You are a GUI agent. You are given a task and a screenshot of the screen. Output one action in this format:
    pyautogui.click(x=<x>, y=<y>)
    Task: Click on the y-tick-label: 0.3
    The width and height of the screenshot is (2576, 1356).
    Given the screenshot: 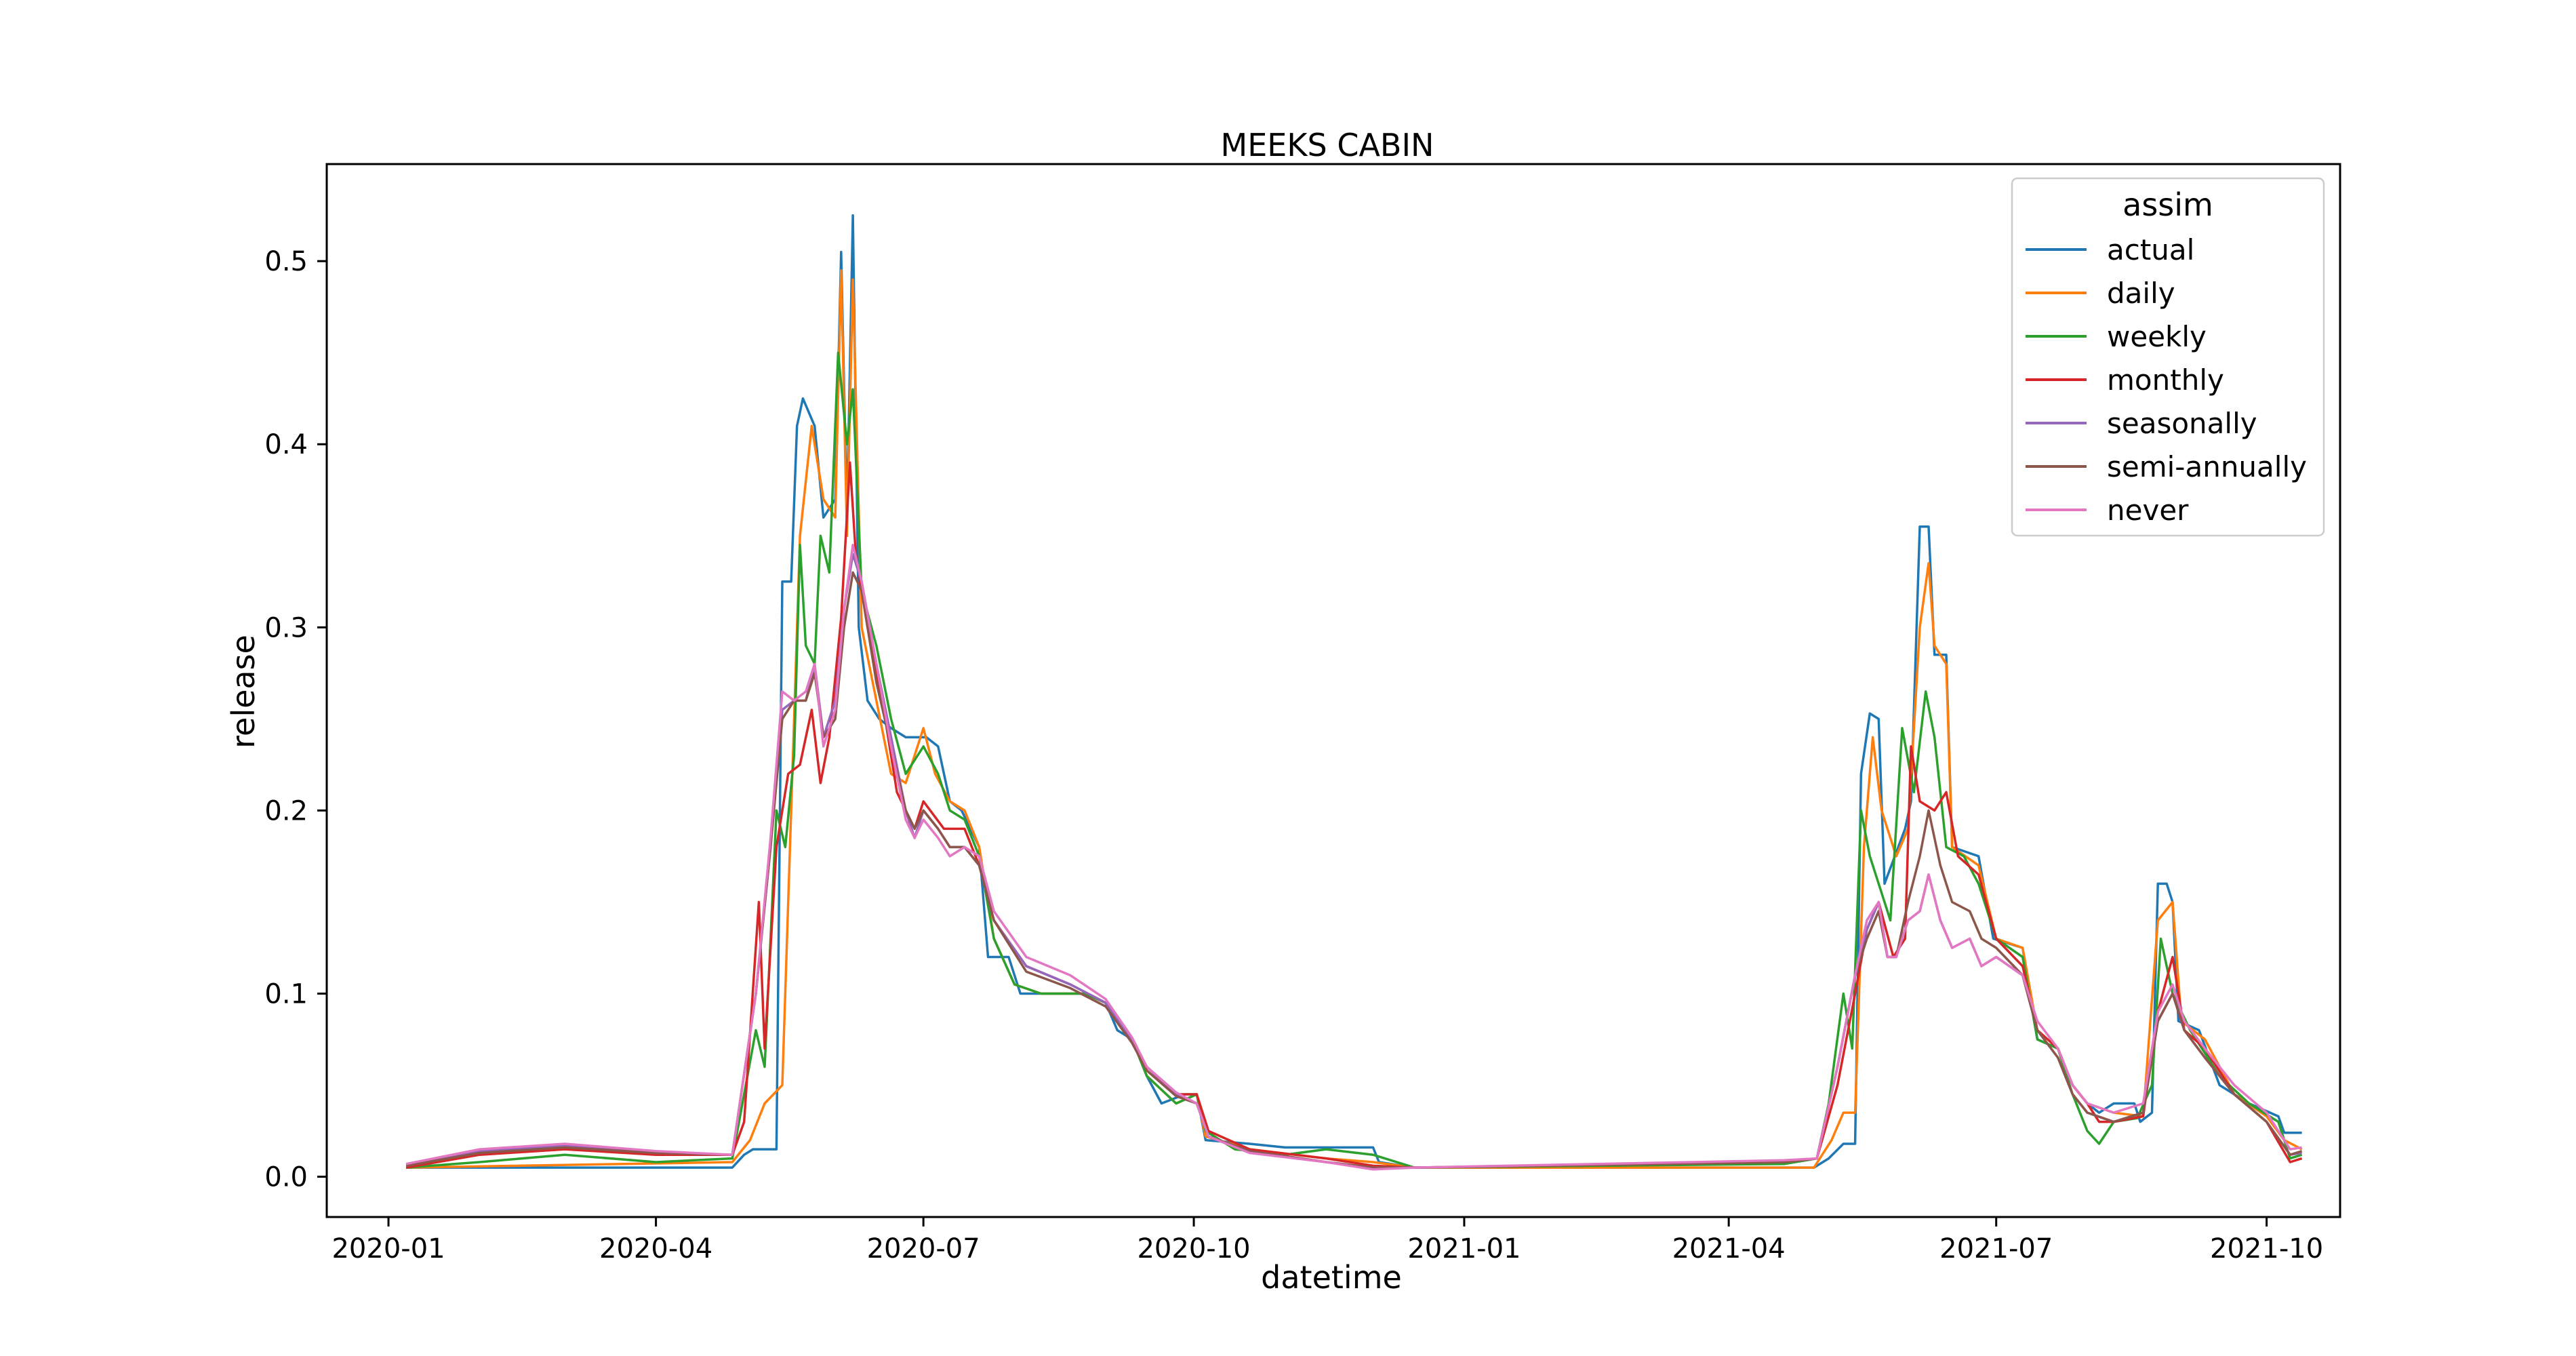 What is the action you would take?
    pyautogui.click(x=286, y=627)
    